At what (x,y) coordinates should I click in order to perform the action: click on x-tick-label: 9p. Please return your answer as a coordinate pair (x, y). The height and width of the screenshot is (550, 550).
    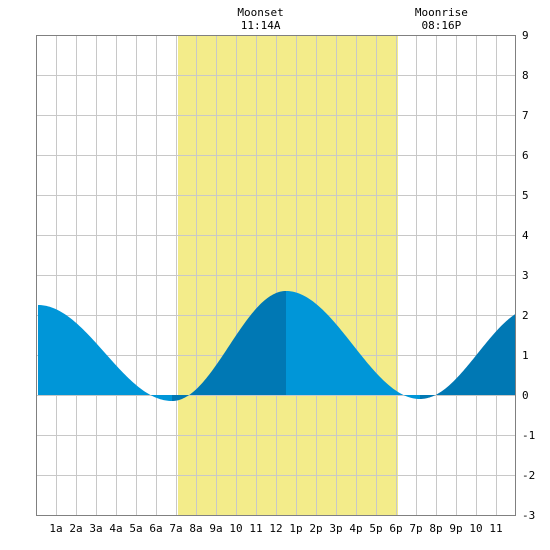
    Looking at the image, I should click on (455, 528).